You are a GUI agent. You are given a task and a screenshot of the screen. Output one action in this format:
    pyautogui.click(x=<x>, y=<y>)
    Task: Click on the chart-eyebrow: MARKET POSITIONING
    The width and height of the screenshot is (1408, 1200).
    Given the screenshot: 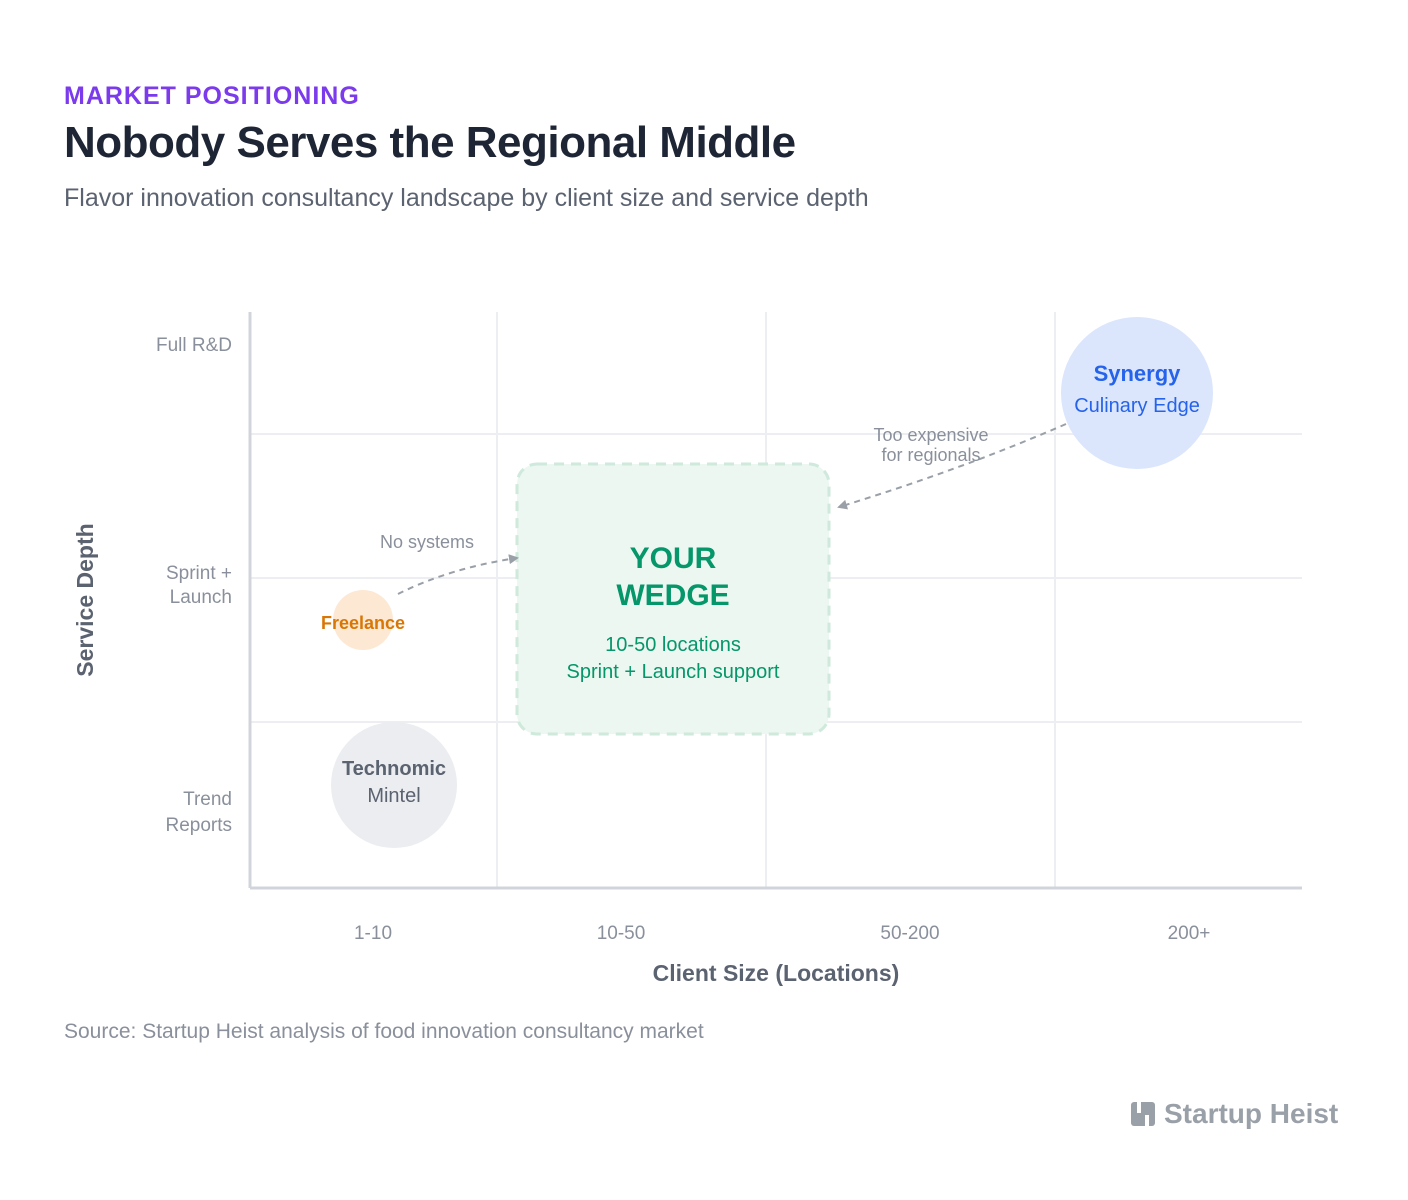 What is the action you would take?
    pyautogui.click(x=212, y=96)
    